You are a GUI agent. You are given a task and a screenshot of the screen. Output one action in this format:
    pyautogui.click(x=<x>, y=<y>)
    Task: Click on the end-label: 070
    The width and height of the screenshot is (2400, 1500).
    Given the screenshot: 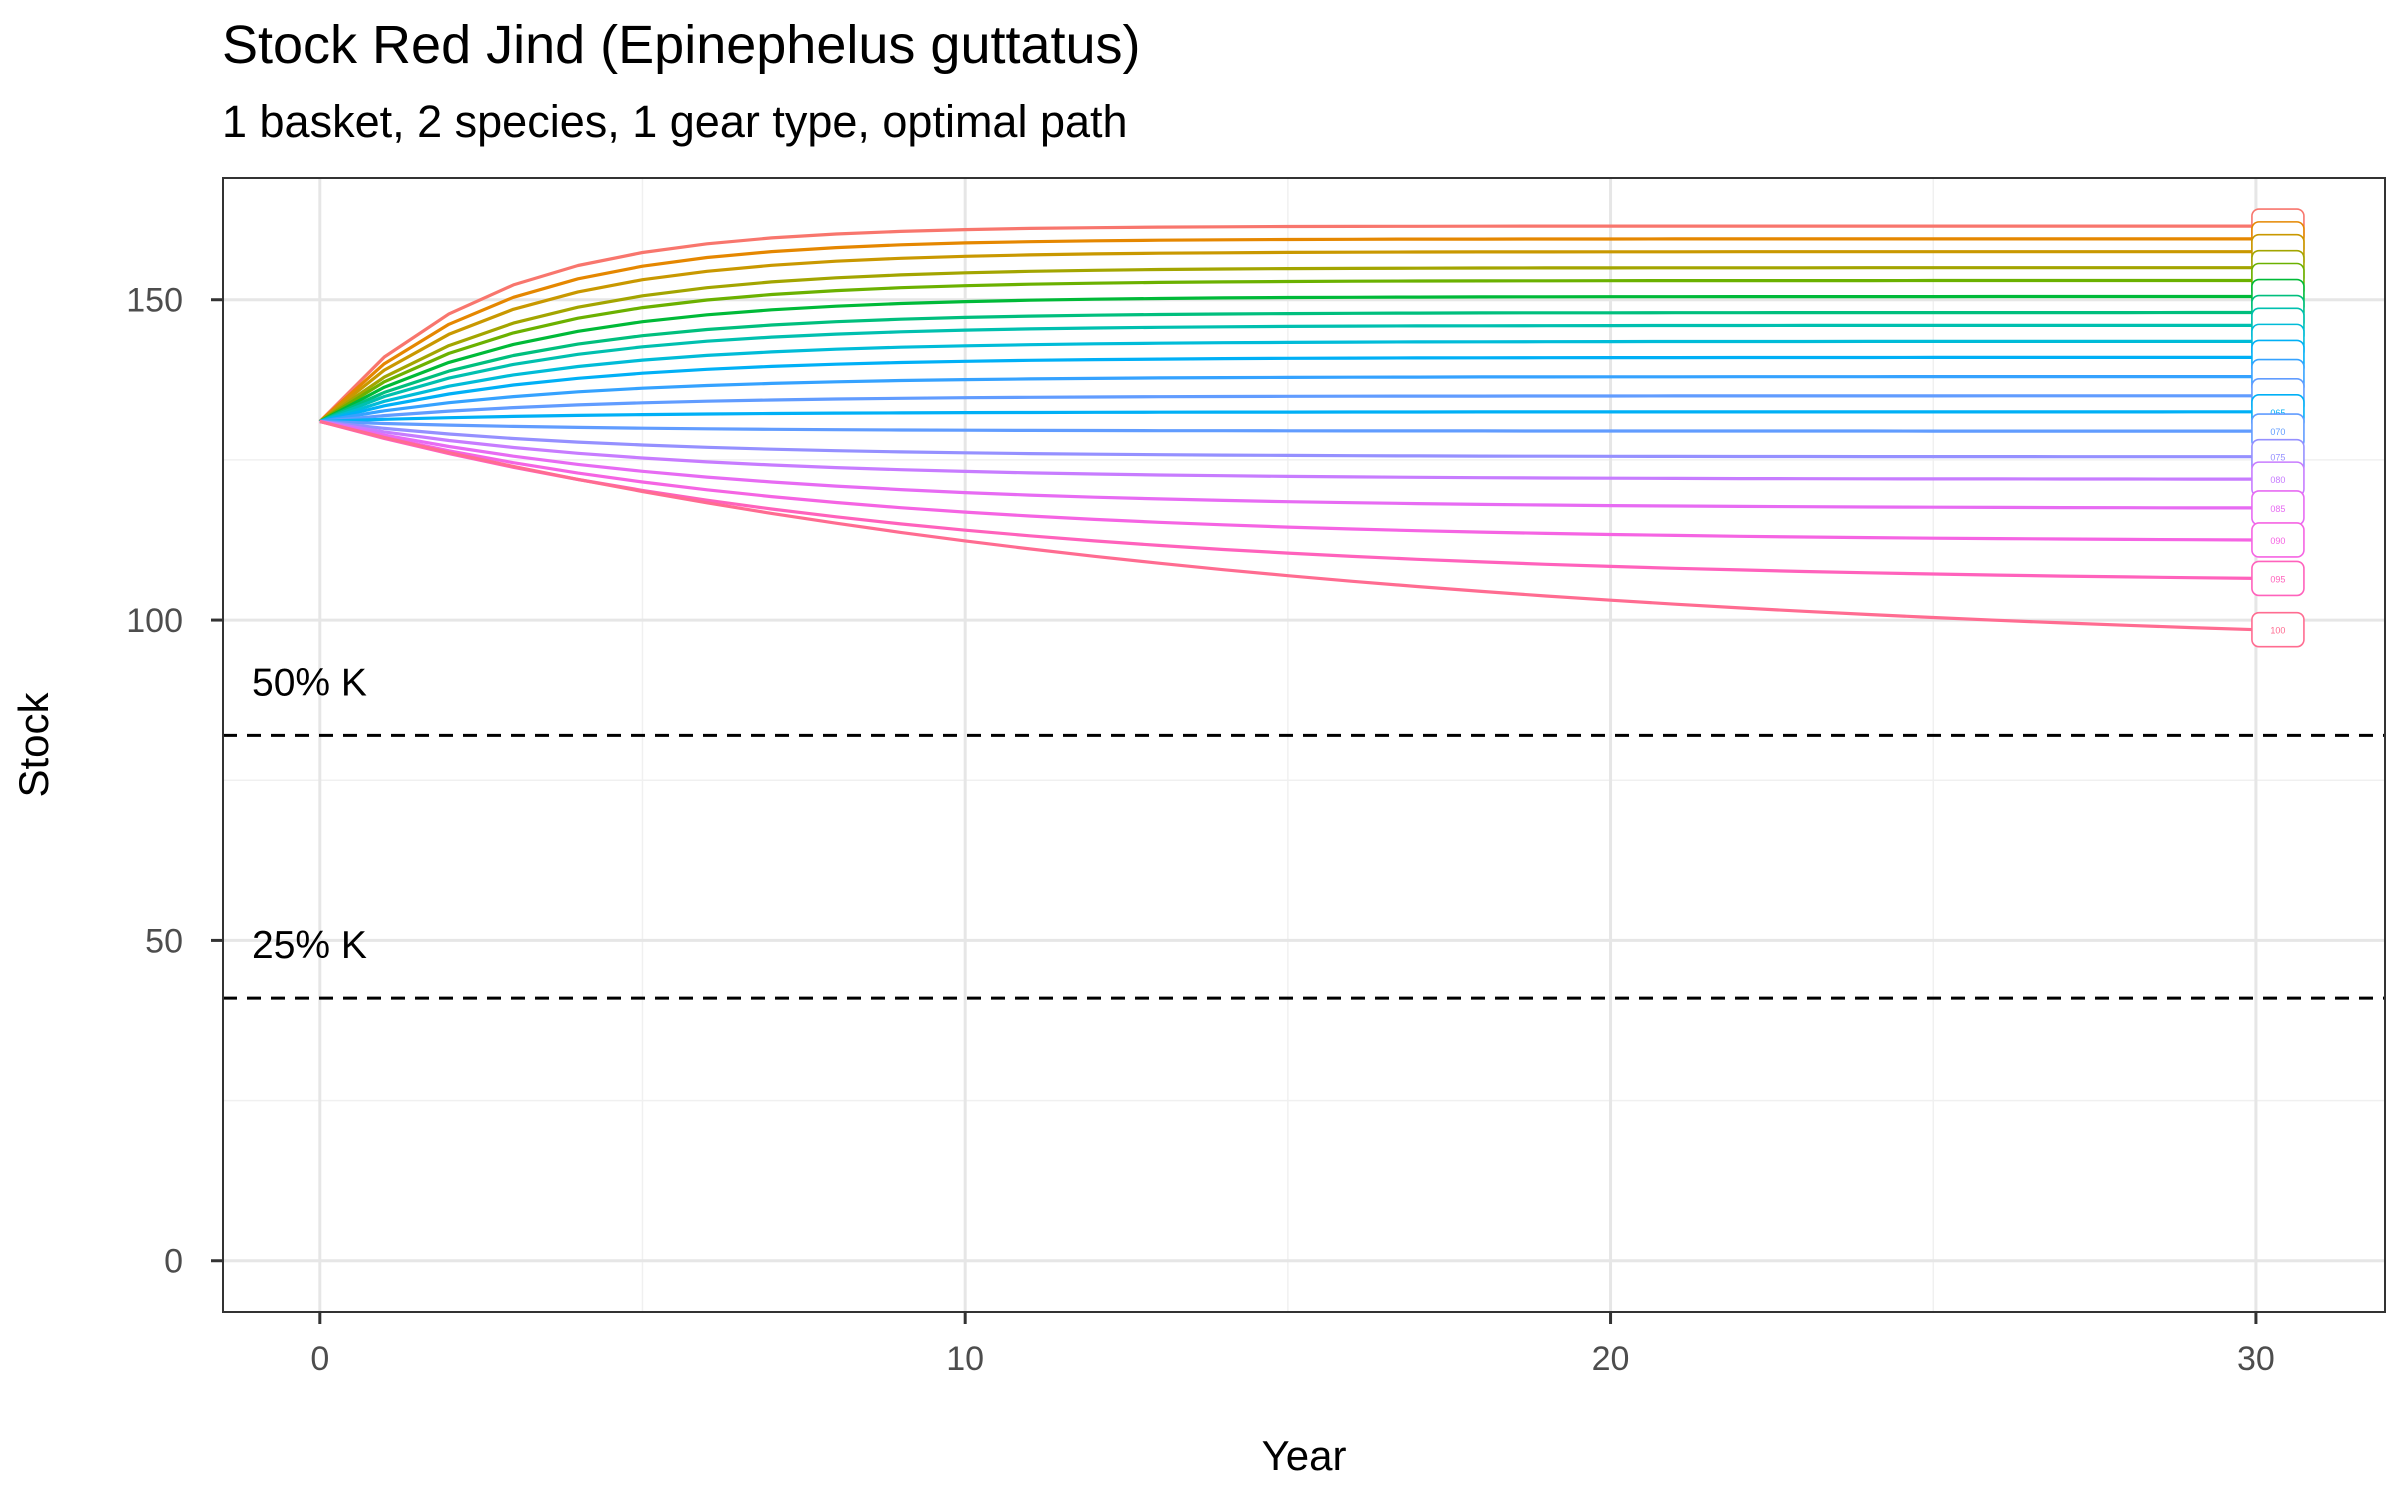 What is the action you would take?
    pyautogui.click(x=2277, y=432)
    